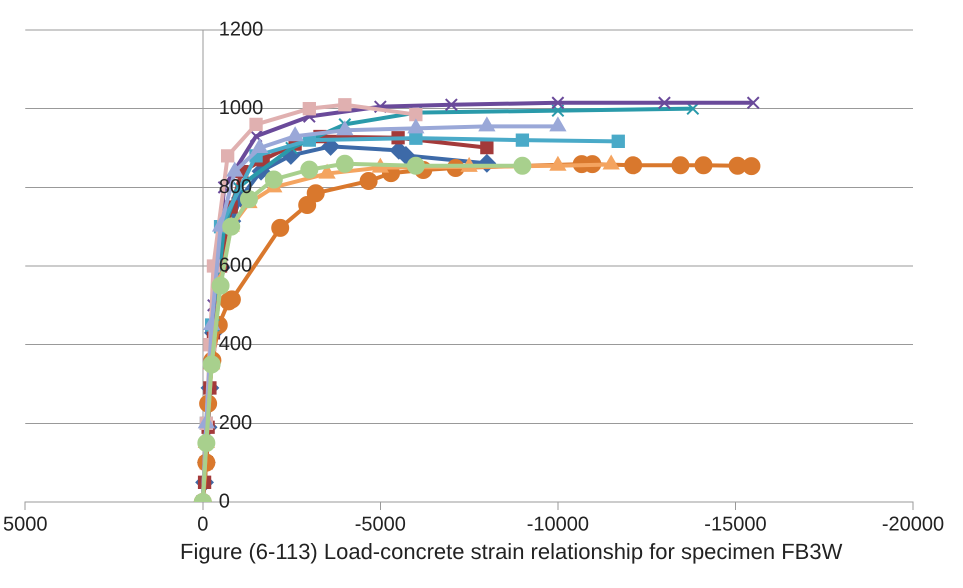 The image size is (963, 588). Describe the element at coordinates (241, 108) in the screenshot. I see `y-tick-label: 1000` at that location.